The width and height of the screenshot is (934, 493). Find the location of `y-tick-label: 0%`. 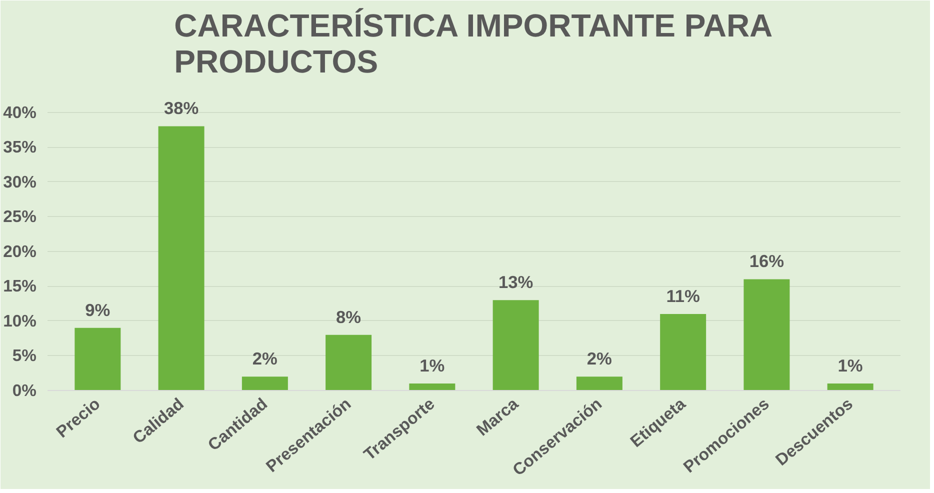

y-tick-label: 0% is located at coordinates (24, 390).